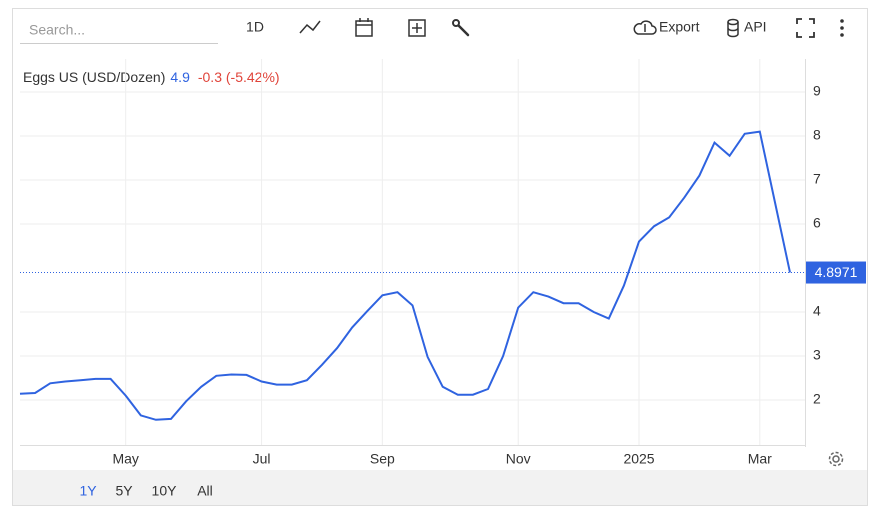 The height and width of the screenshot is (512, 878). What do you see at coordinates (94, 77) in the screenshot?
I see `series-name: Eggs US (USD/Dozen)` at bounding box center [94, 77].